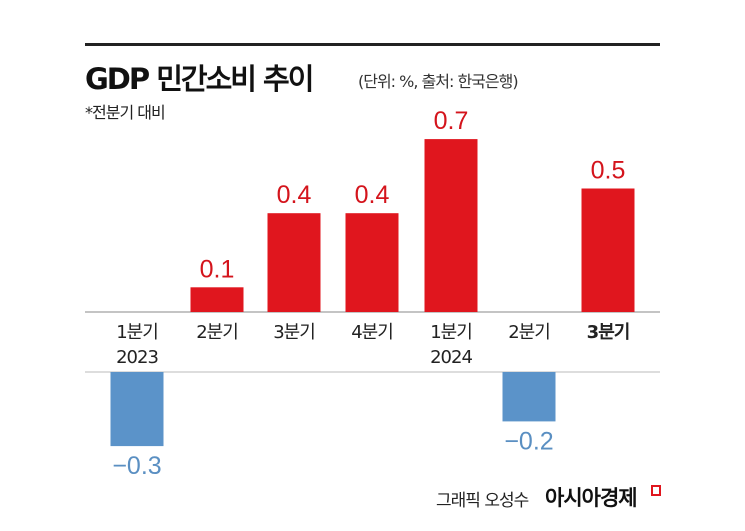 The image size is (745, 531). What do you see at coordinates (438, 81) in the screenshot?
I see `chart-subtitle: (단위: %, 출처: 한국은행)` at bounding box center [438, 81].